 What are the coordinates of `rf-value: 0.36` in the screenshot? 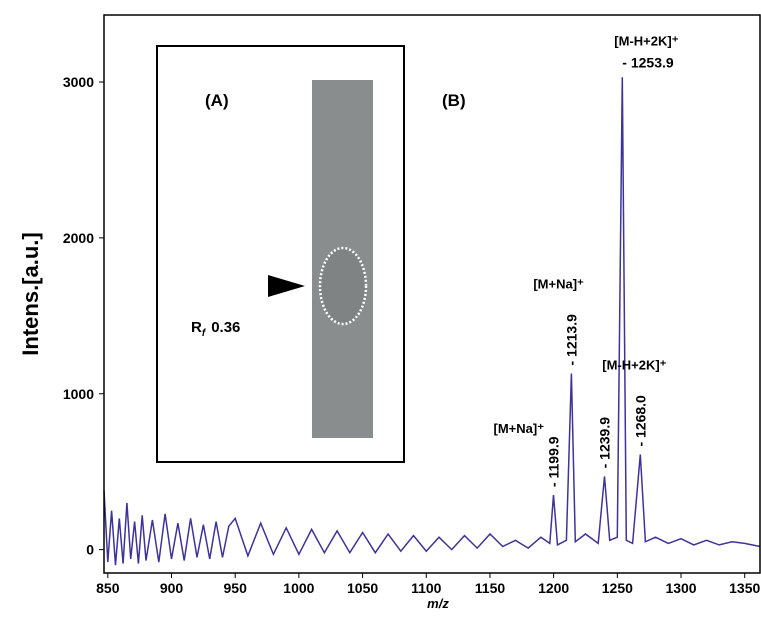 It's located at (225, 327).